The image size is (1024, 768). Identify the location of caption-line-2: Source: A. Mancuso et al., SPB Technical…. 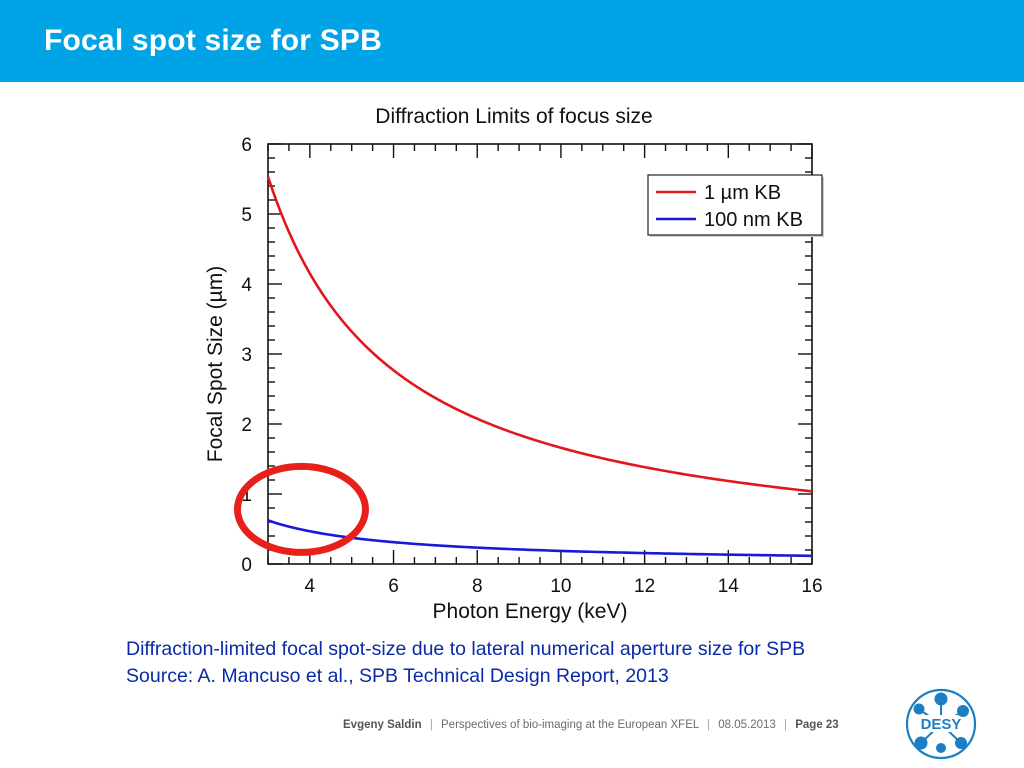
(397, 676).